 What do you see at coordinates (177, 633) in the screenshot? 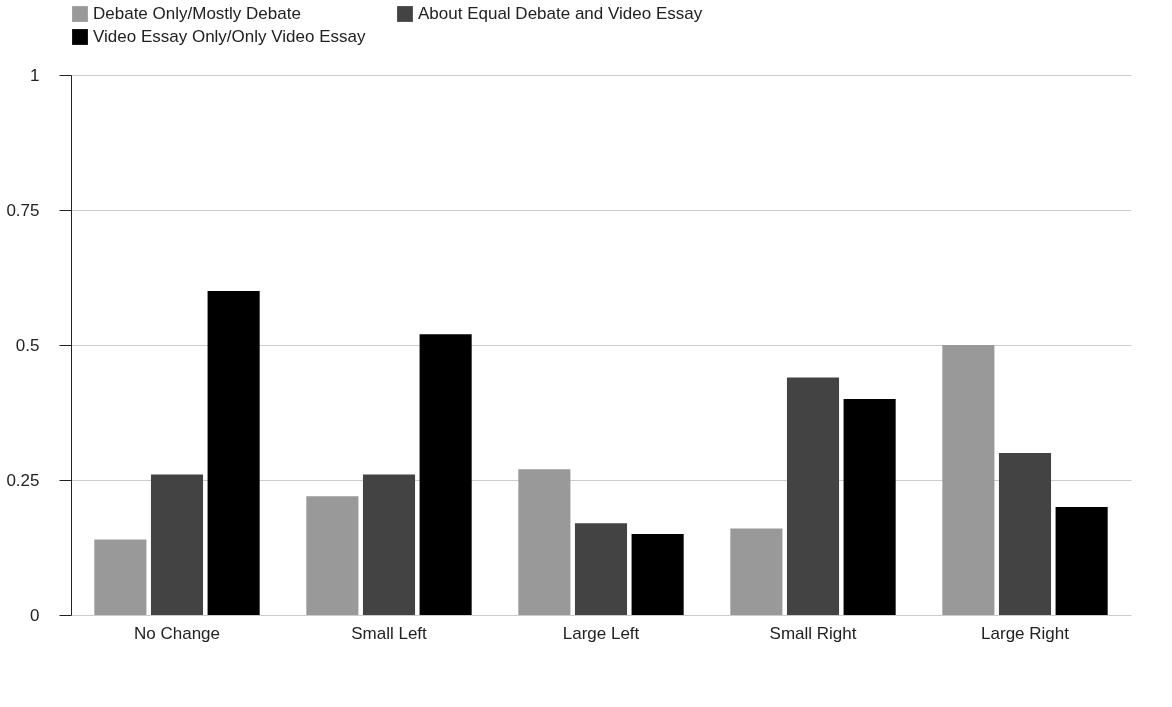
I see `x-tick-label: No Change` at bounding box center [177, 633].